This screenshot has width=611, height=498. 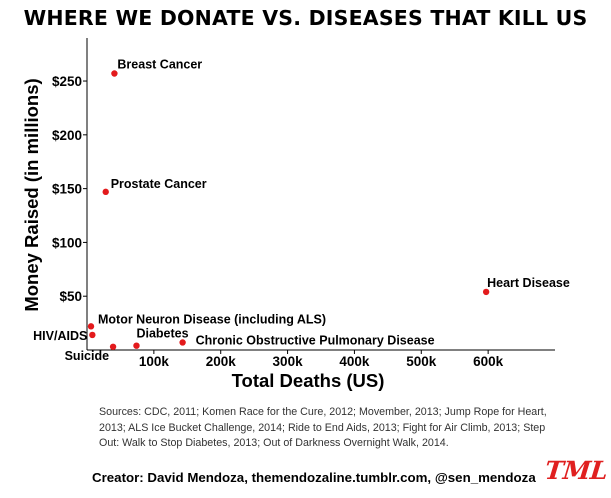 I want to click on y-tick-label: $200, so click(x=67, y=135).